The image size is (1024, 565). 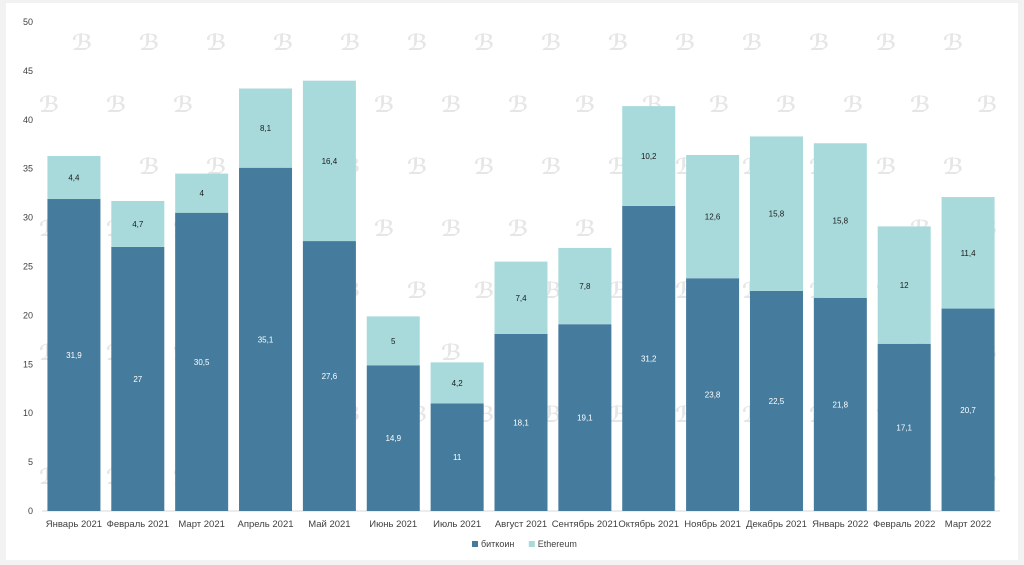 I want to click on x-tick-label: Декабрь 2021, so click(x=776, y=524).